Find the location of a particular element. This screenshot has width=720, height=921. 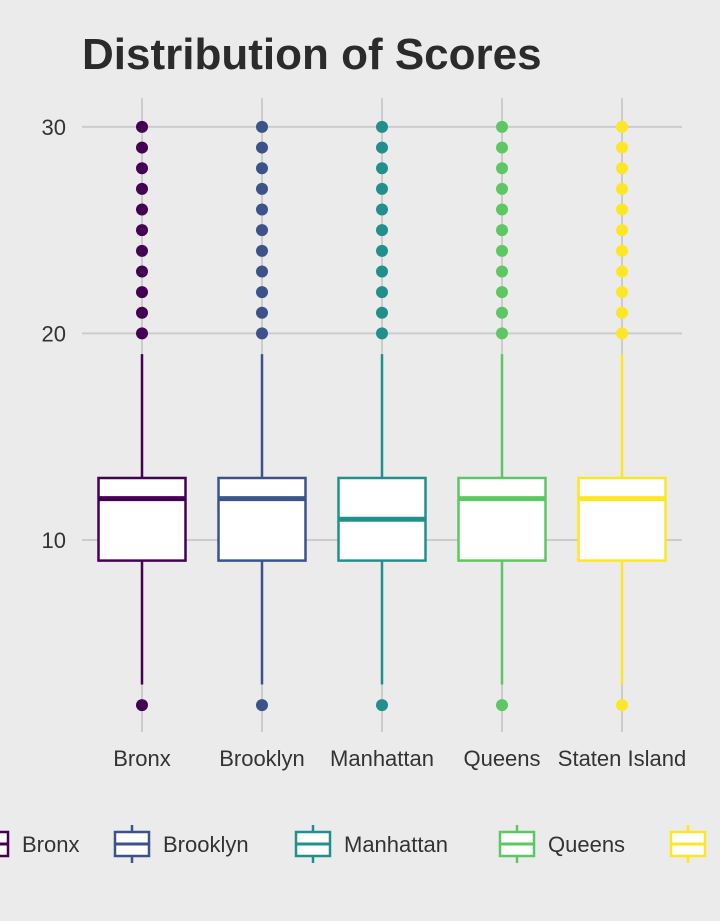

legend-label: Bronx is located at coordinates (50, 844).